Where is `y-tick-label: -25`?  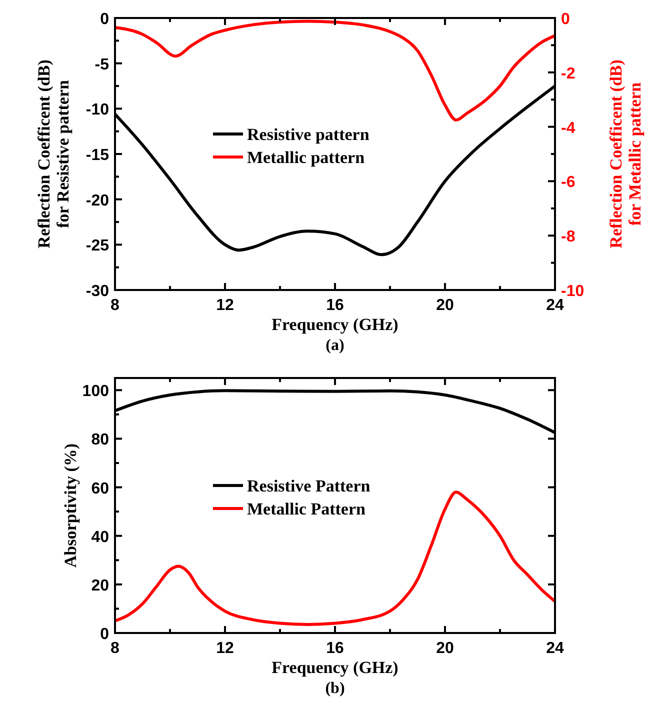 y-tick-label: -25 is located at coordinates (98, 246).